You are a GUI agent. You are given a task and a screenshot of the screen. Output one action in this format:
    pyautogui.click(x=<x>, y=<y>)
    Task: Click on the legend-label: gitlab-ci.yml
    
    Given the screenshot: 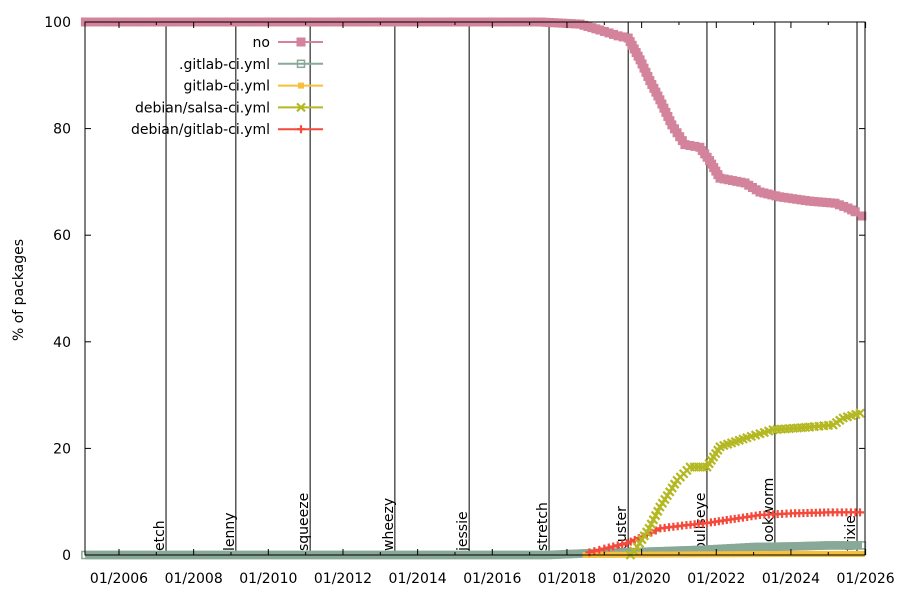 What is the action you would take?
    pyautogui.click(x=226, y=87)
    